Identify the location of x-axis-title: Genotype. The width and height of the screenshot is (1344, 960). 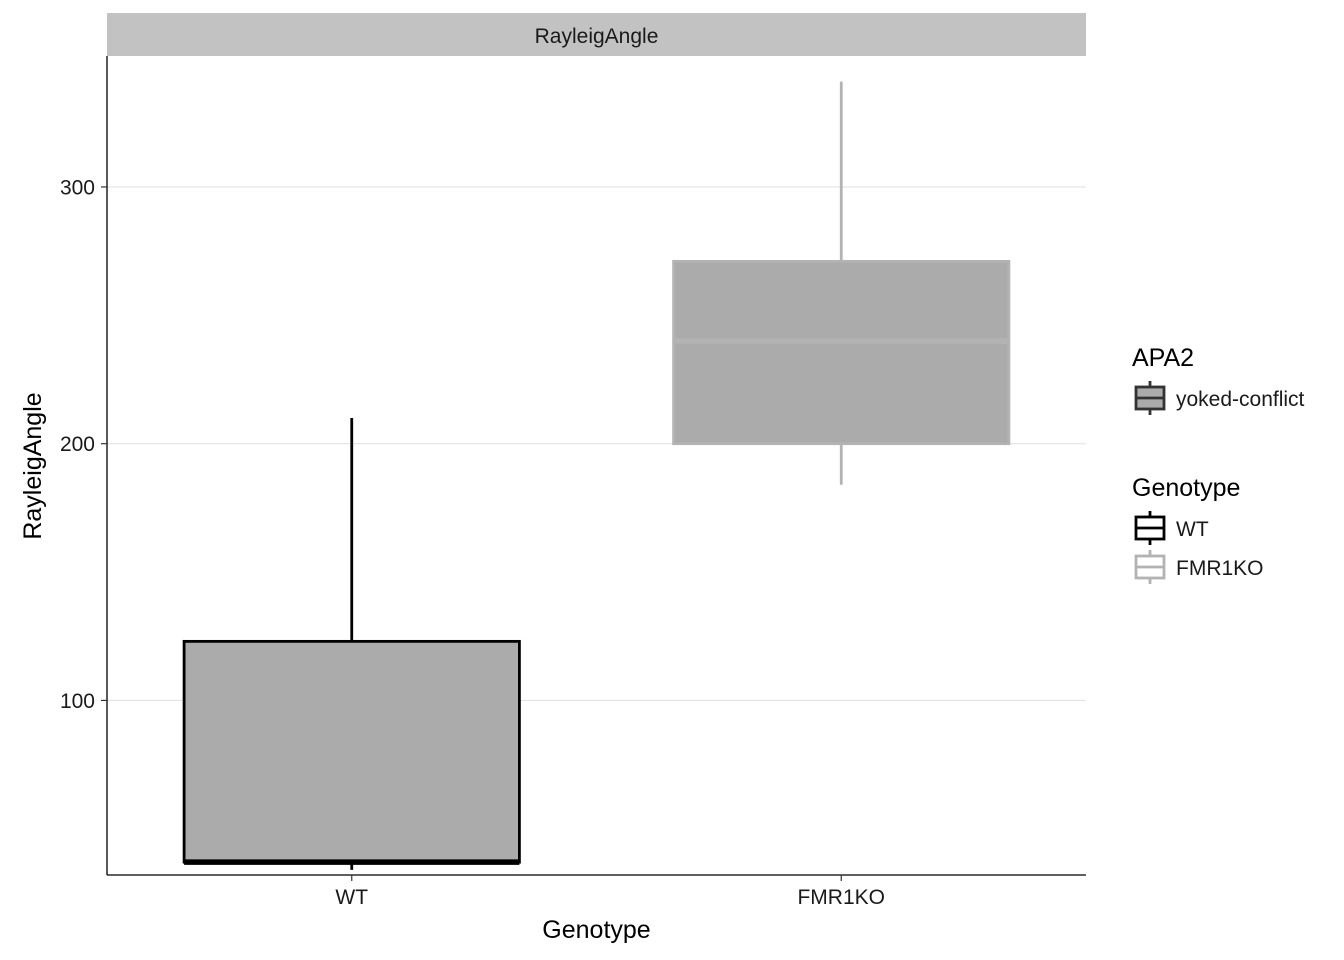
(596, 930).